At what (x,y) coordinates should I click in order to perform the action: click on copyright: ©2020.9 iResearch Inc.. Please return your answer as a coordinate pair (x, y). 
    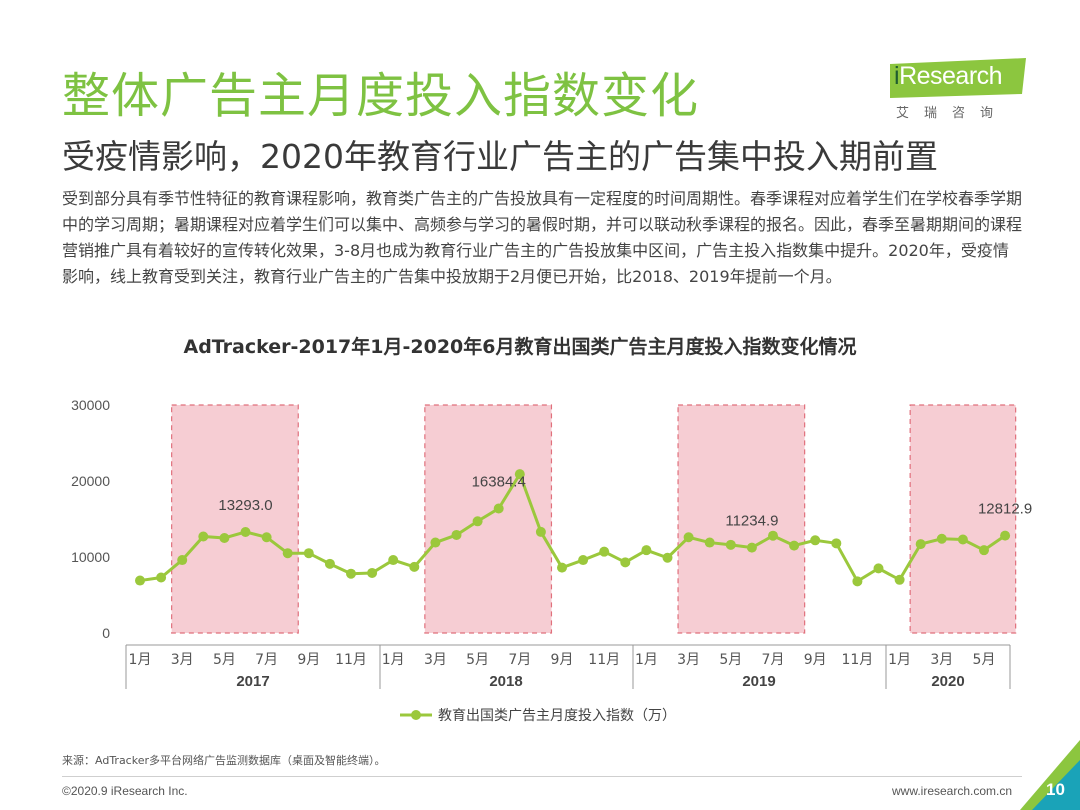
    Looking at the image, I should click on (125, 791).